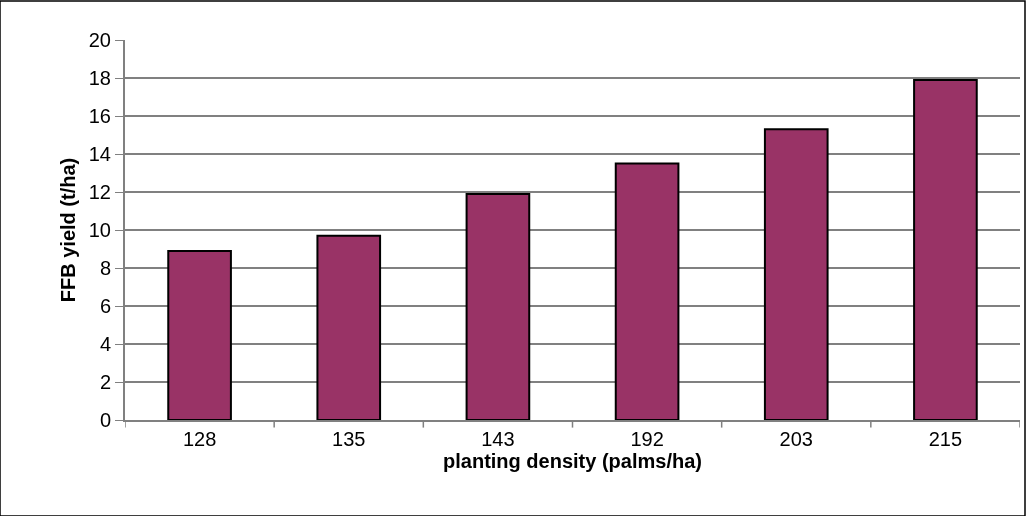 The width and height of the screenshot is (1026, 516). What do you see at coordinates (99, 40) in the screenshot?
I see `y-tick-label: 20` at bounding box center [99, 40].